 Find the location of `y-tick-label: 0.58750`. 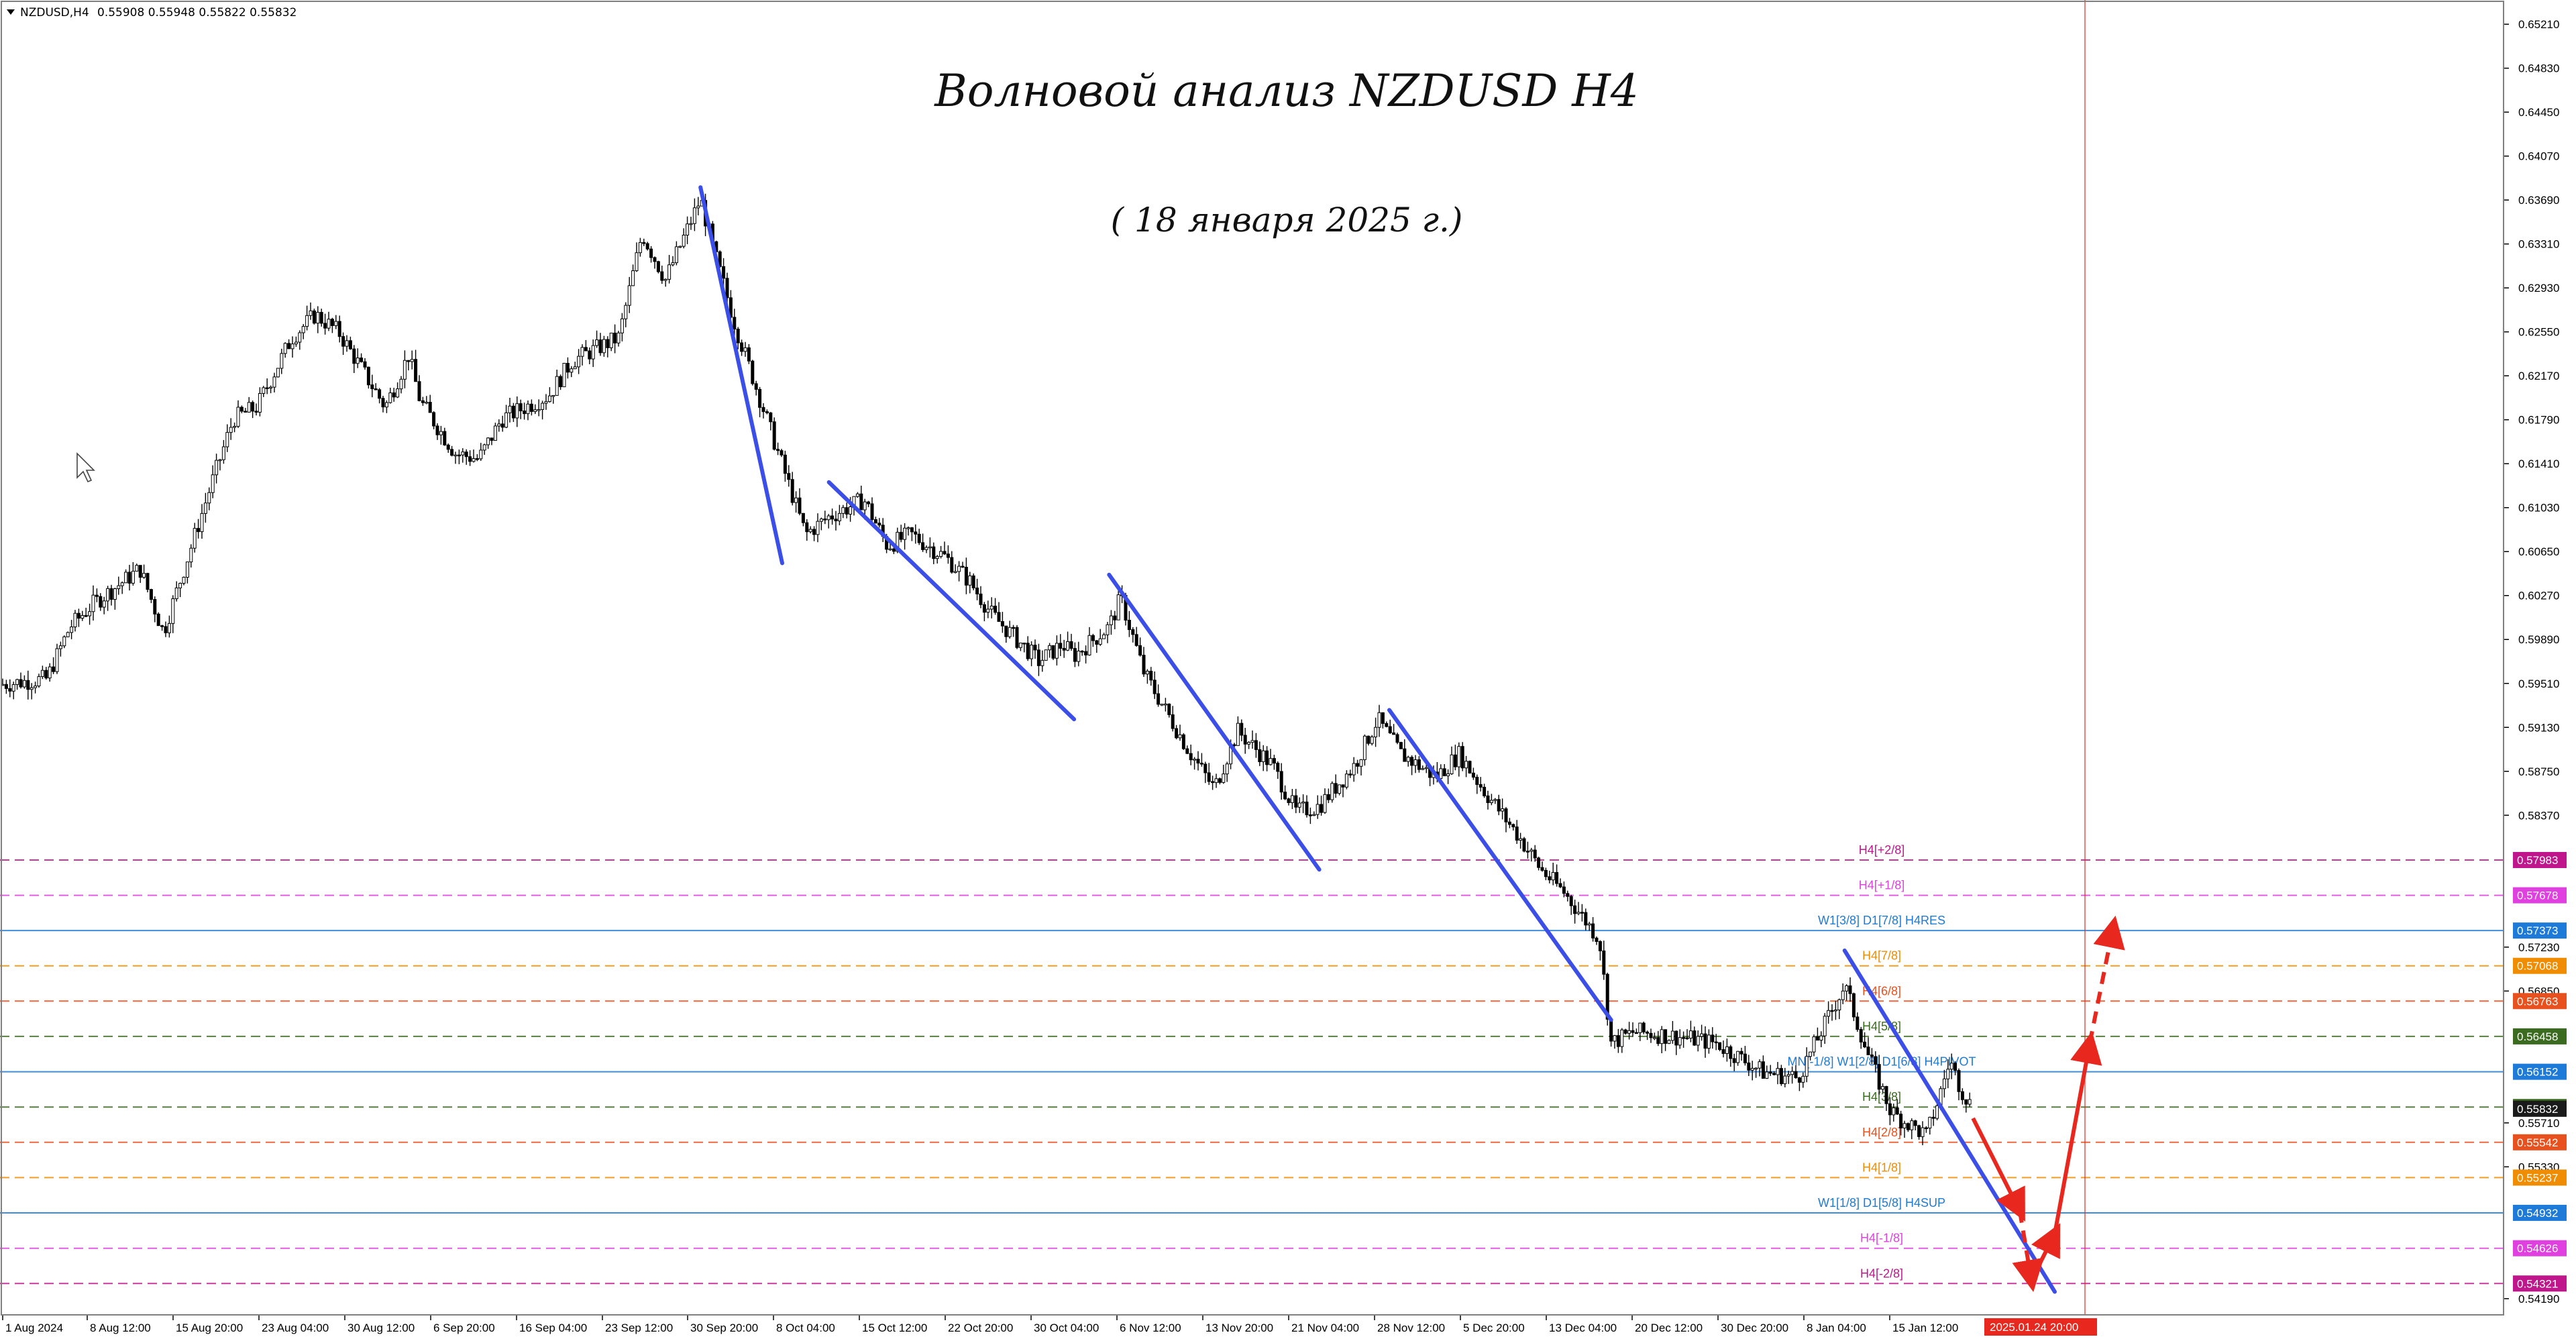

y-tick-label: 0.58750 is located at coordinates (2538, 771).